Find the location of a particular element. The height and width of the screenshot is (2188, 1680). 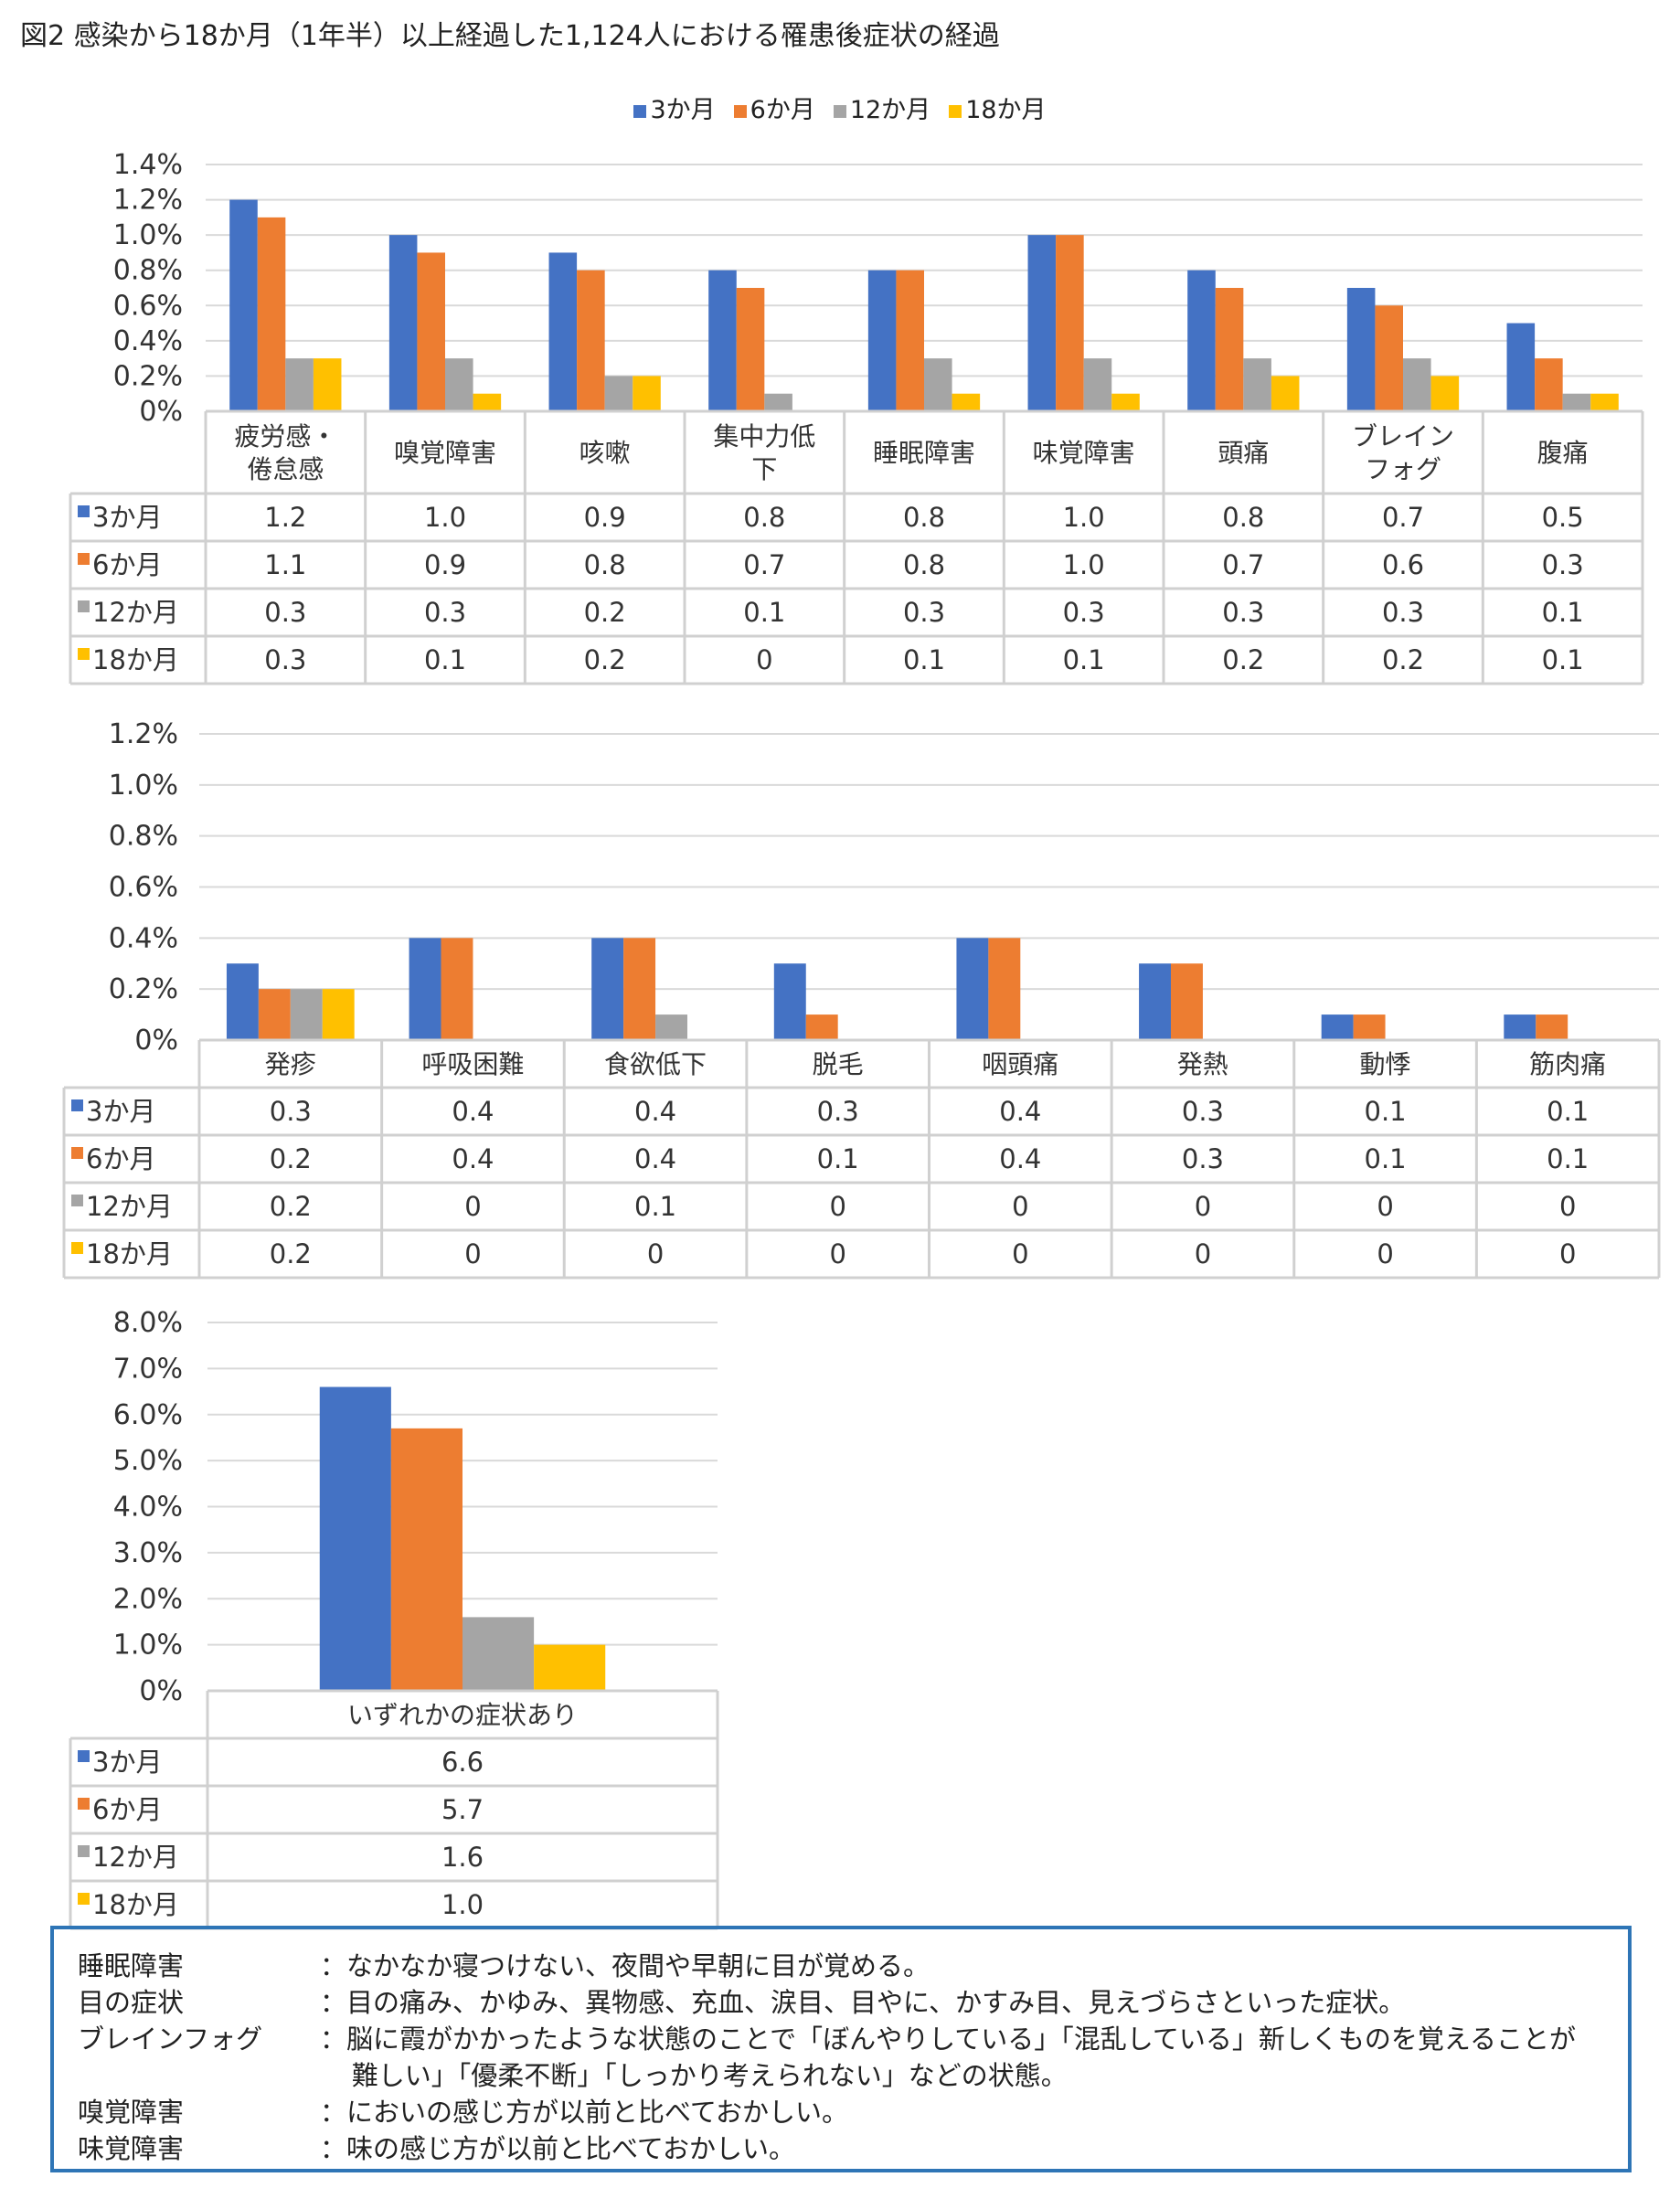

category-label: 筋肉痛 is located at coordinates (1568, 1064).